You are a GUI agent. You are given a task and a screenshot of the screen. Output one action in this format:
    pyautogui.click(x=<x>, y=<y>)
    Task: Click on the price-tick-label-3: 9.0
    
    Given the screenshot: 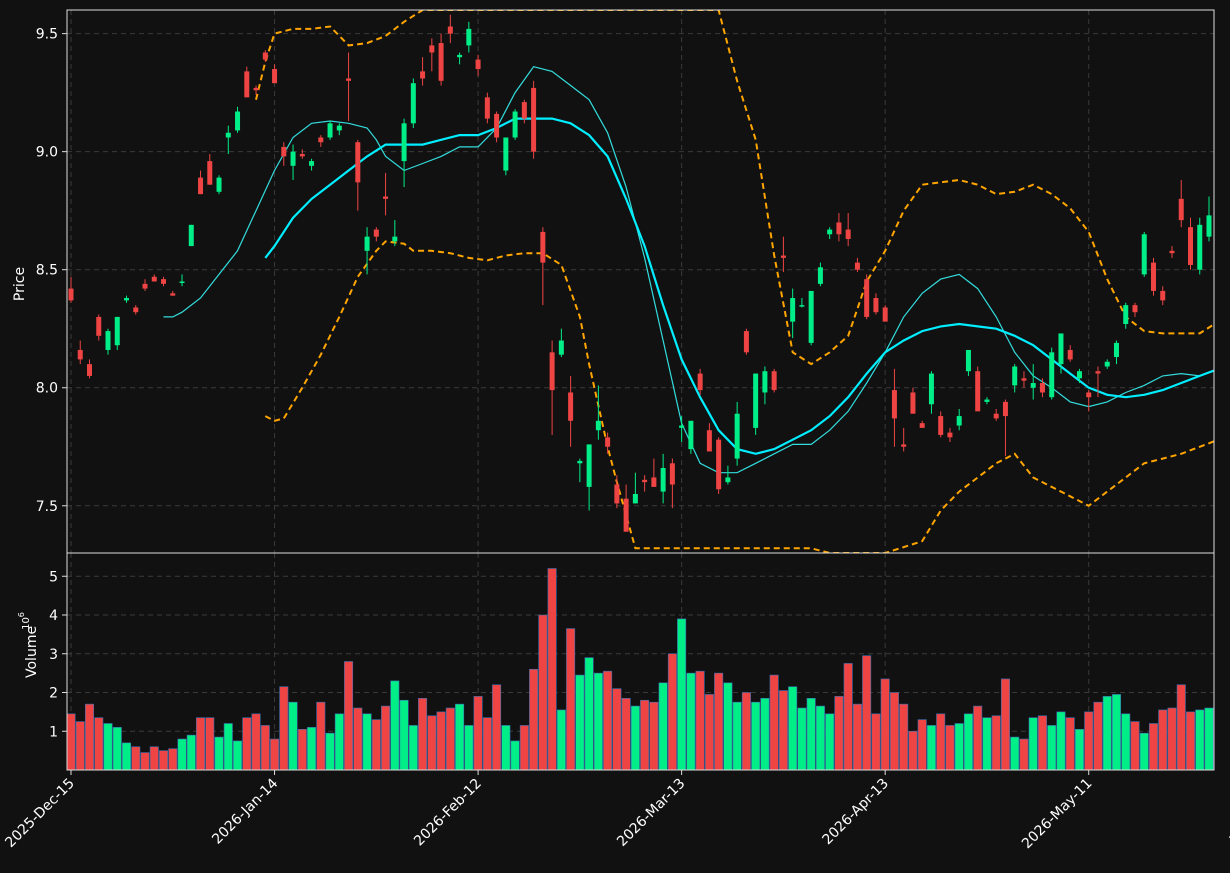 What is the action you would take?
    pyautogui.click(x=47, y=153)
    